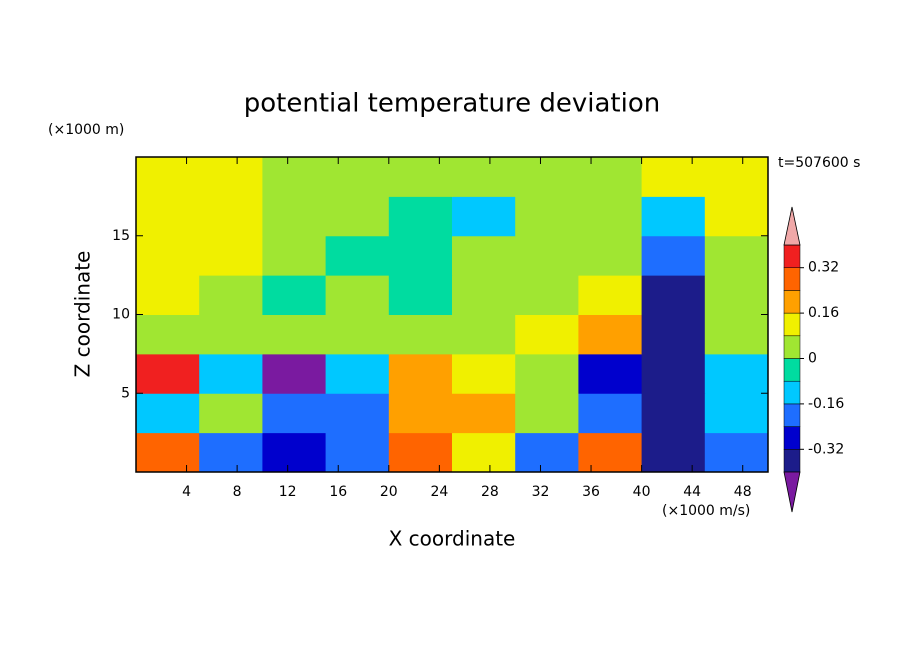 This screenshot has width=904, height=658. I want to click on x-tick-label: 24, so click(439, 492).